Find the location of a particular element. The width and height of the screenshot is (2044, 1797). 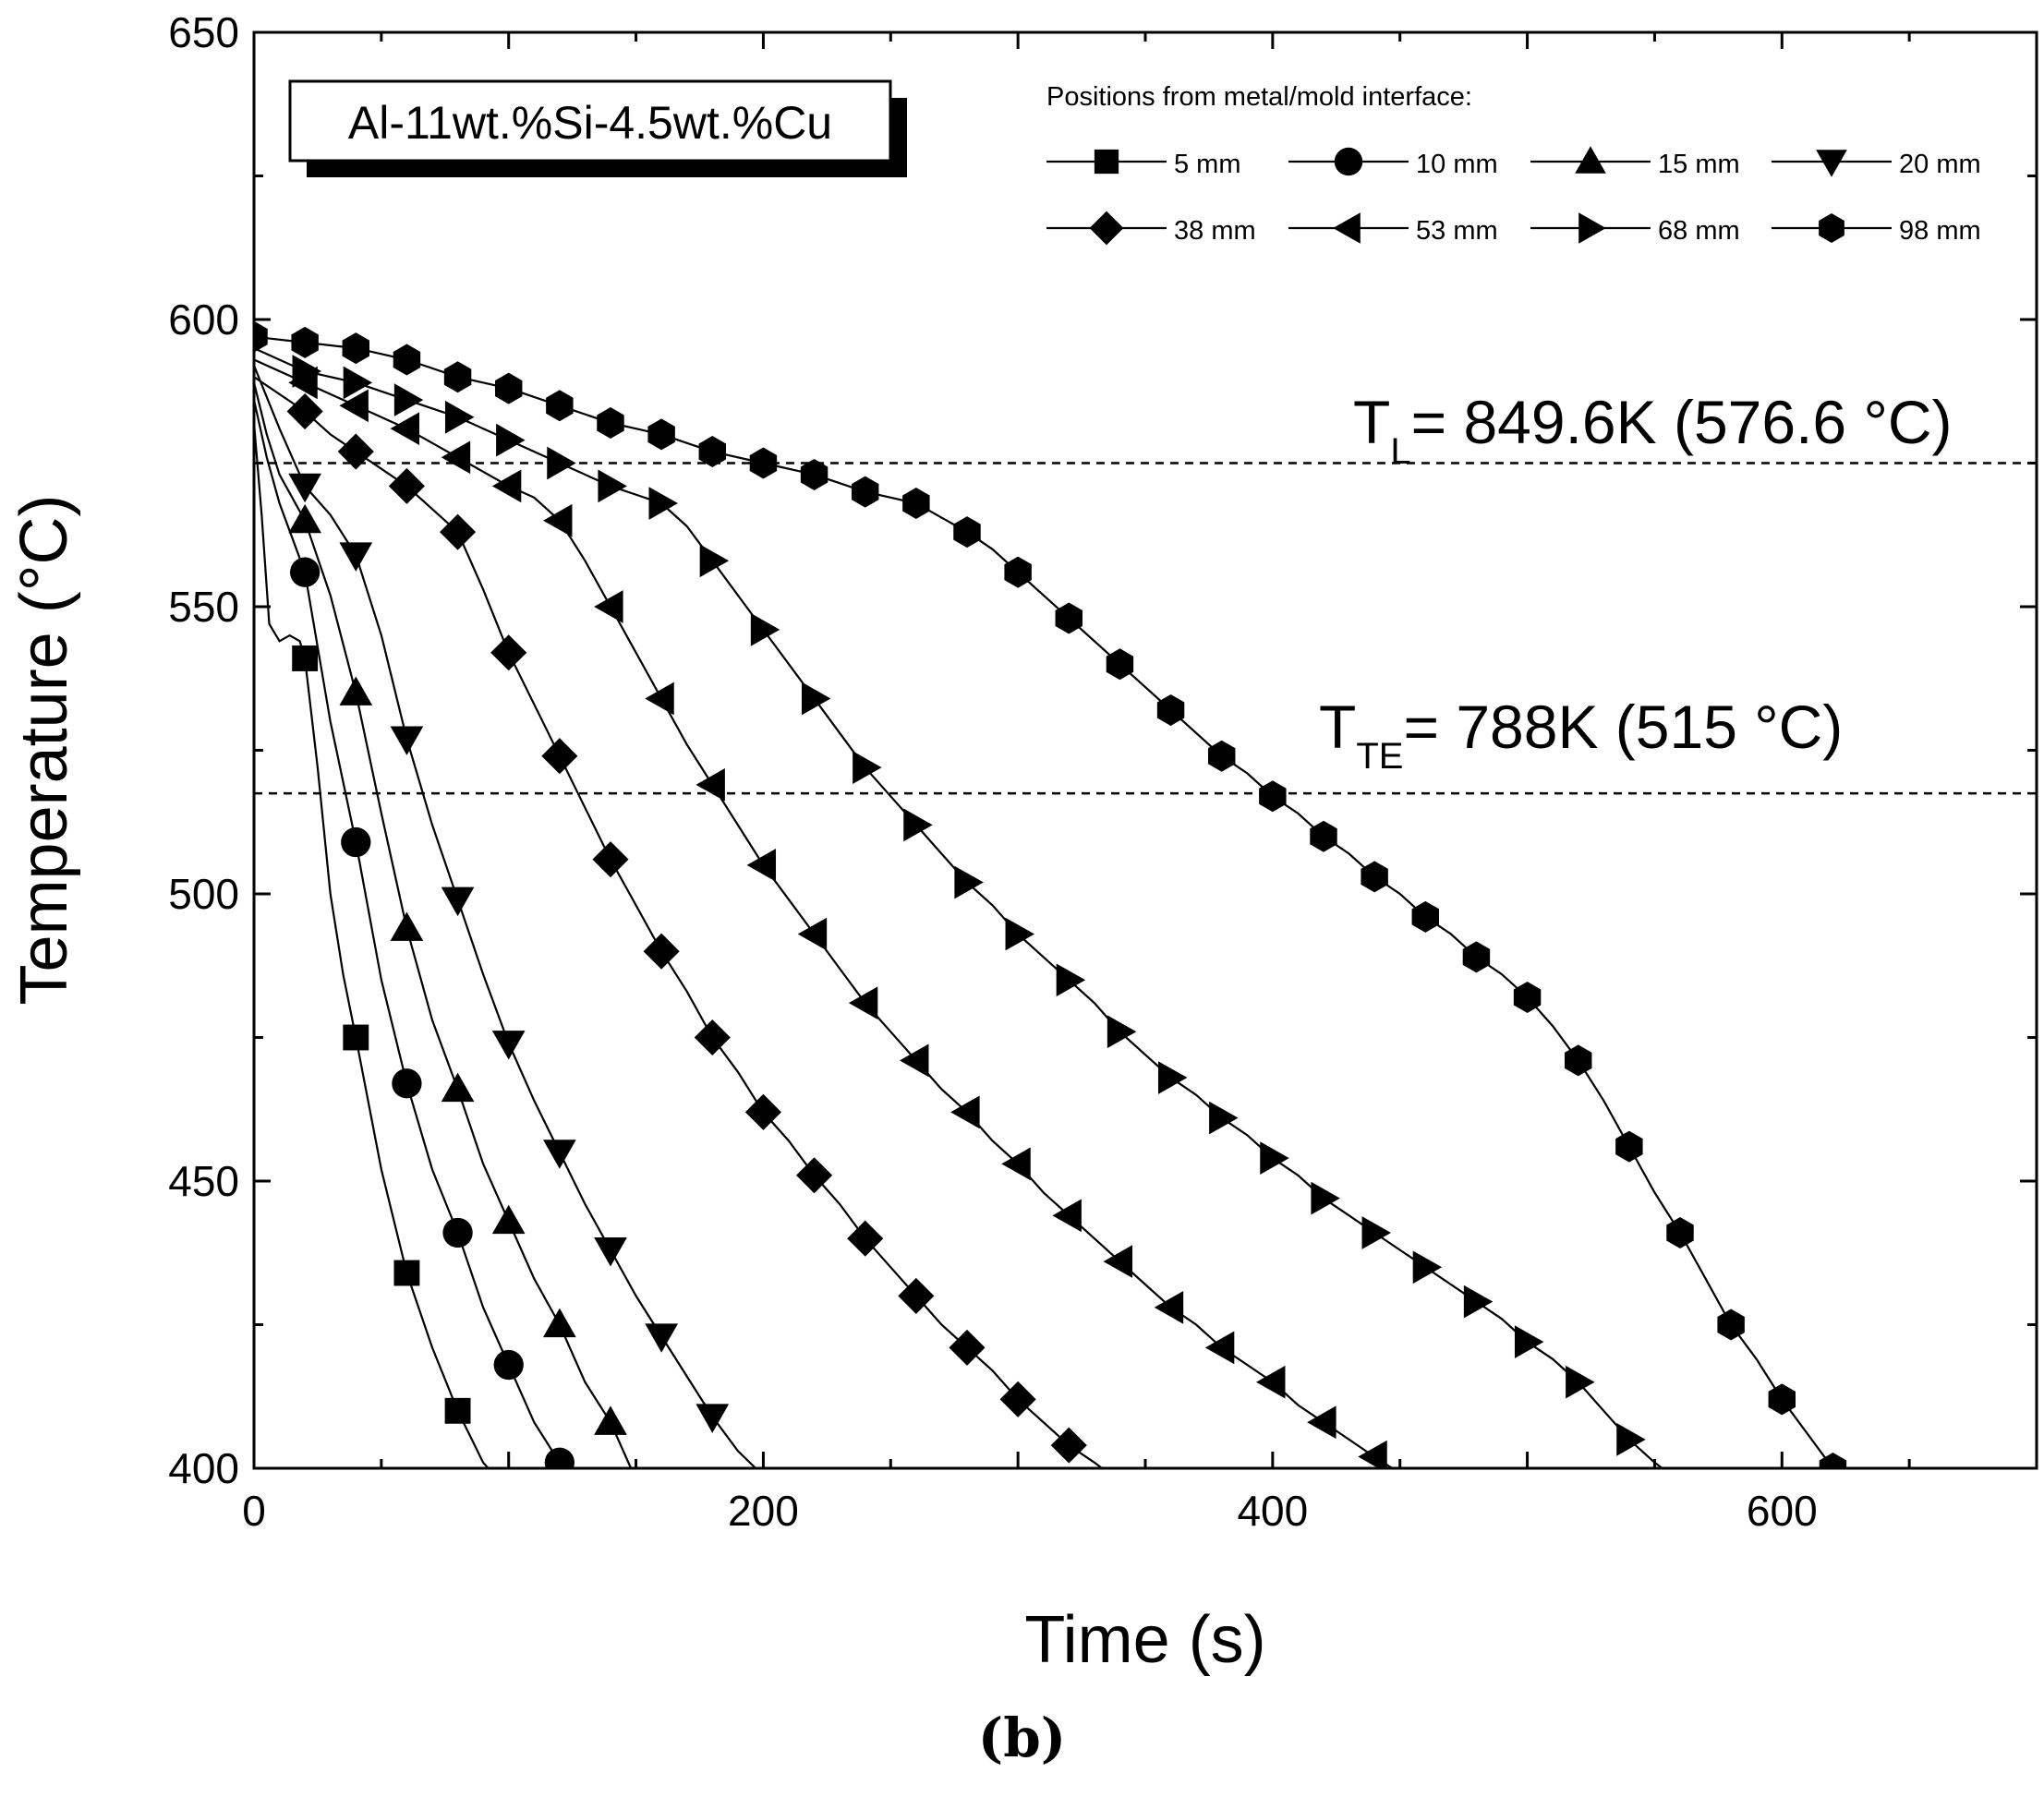

figure-label: (b) is located at coordinates (1022, 1738).